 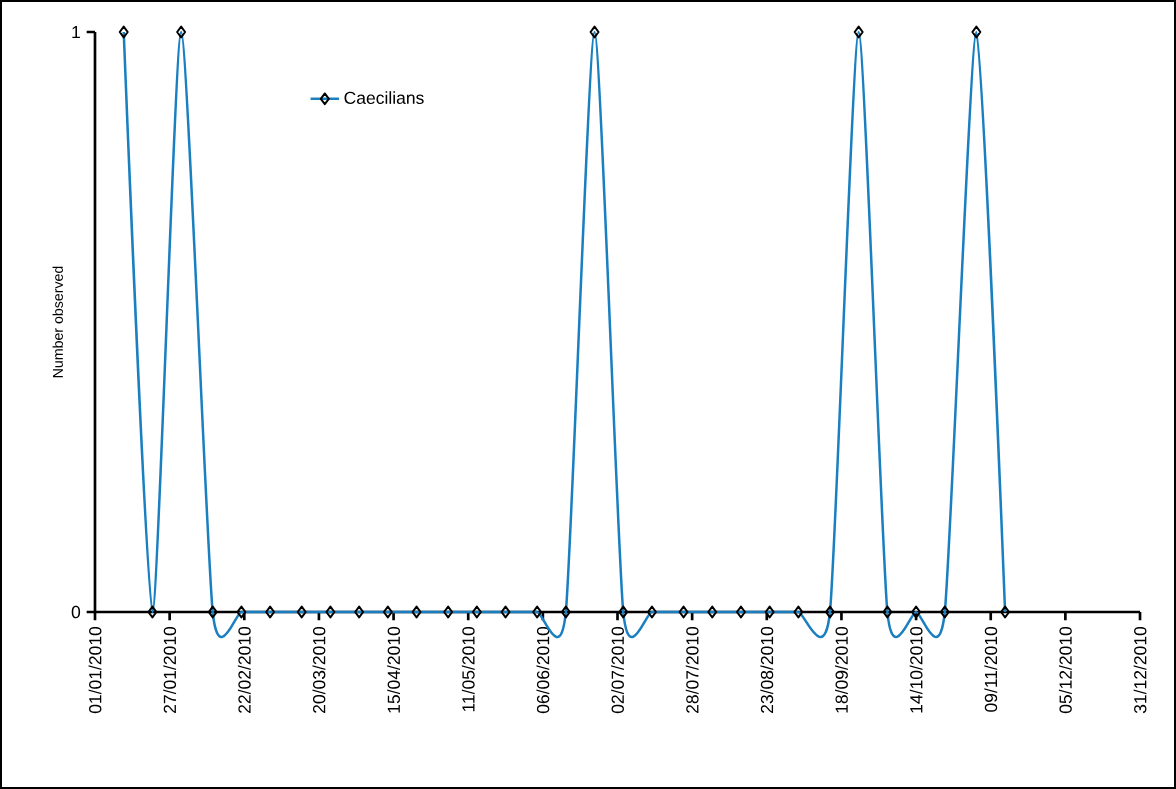 What do you see at coordinates (543, 670) in the screenshot?
I see `x-tick-label: 06/06/2010` at bounding box center [543, 670].